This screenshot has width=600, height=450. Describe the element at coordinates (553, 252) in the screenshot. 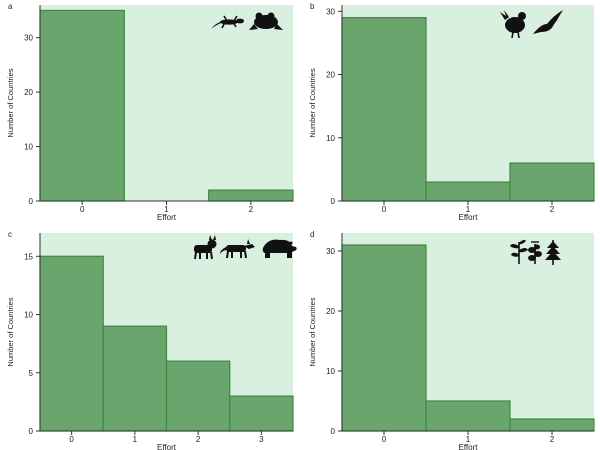

I see `tree-icon` at that location.